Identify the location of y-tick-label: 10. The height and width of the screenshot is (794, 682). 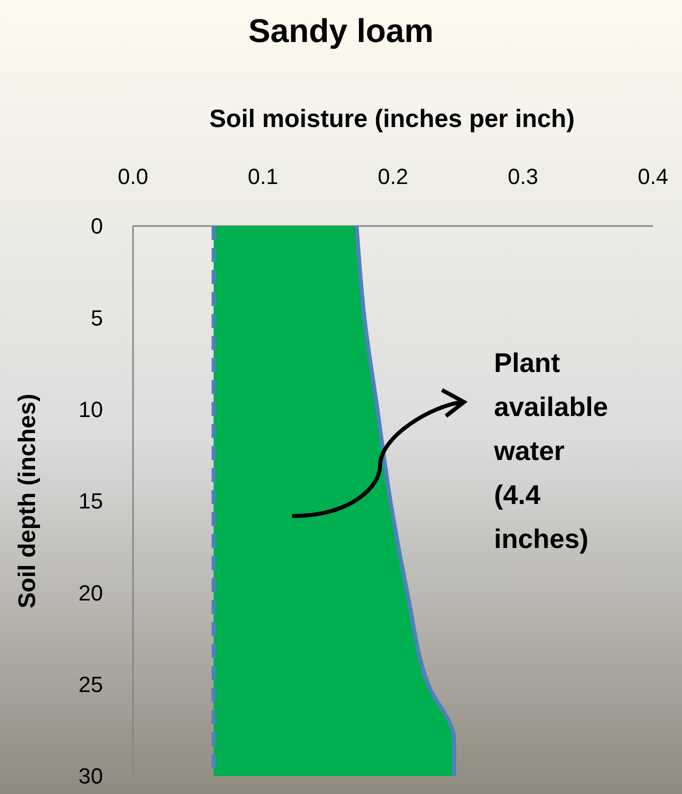
(90, 409).